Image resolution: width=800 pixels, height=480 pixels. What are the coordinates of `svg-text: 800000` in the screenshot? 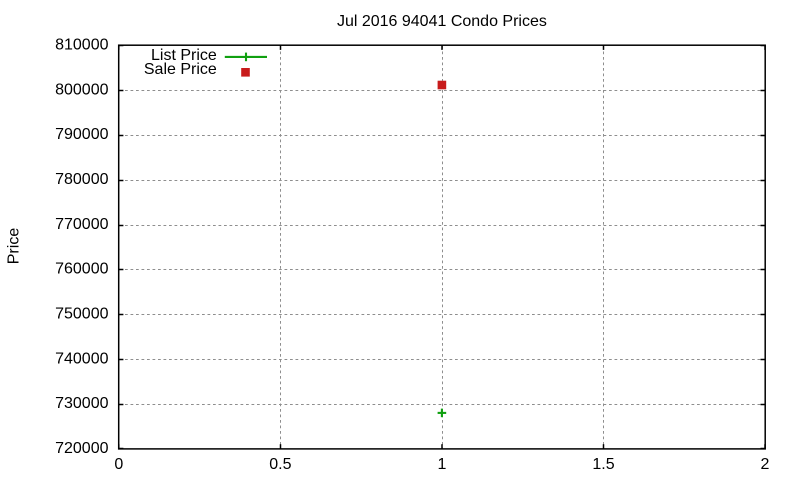 It's located at (81, 89).